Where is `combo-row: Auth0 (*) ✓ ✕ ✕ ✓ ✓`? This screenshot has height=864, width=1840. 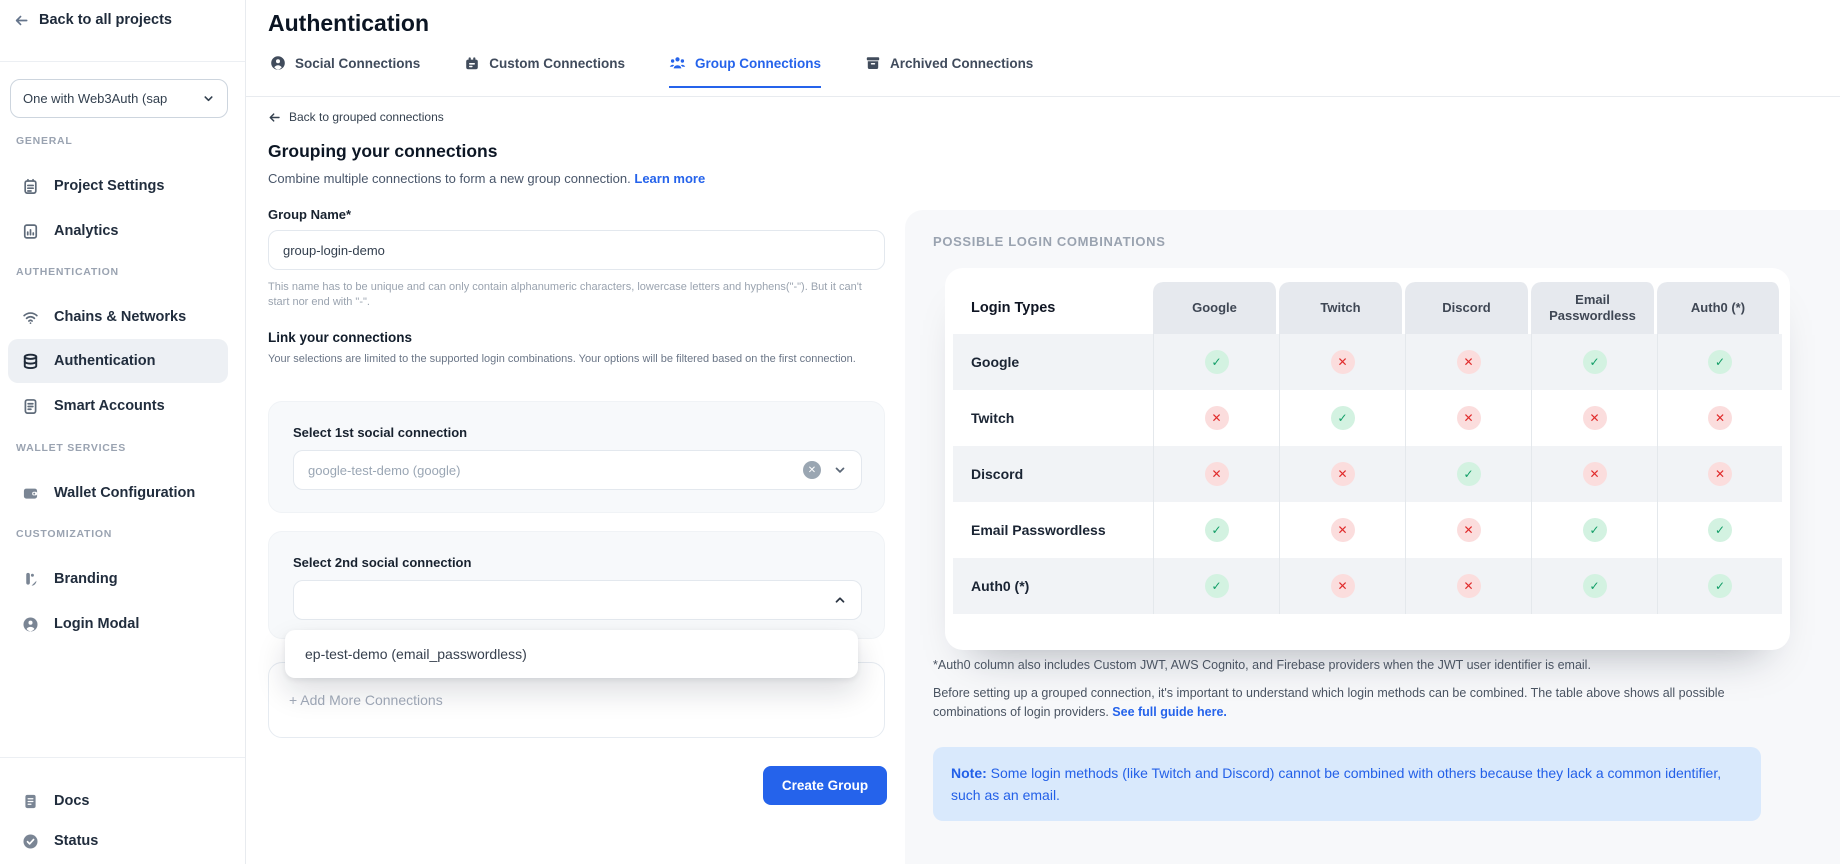
combo-row: Auth0 (*) ✓ ✕ ✕ ✓ ✓ is located at coordinates (1367, 586).